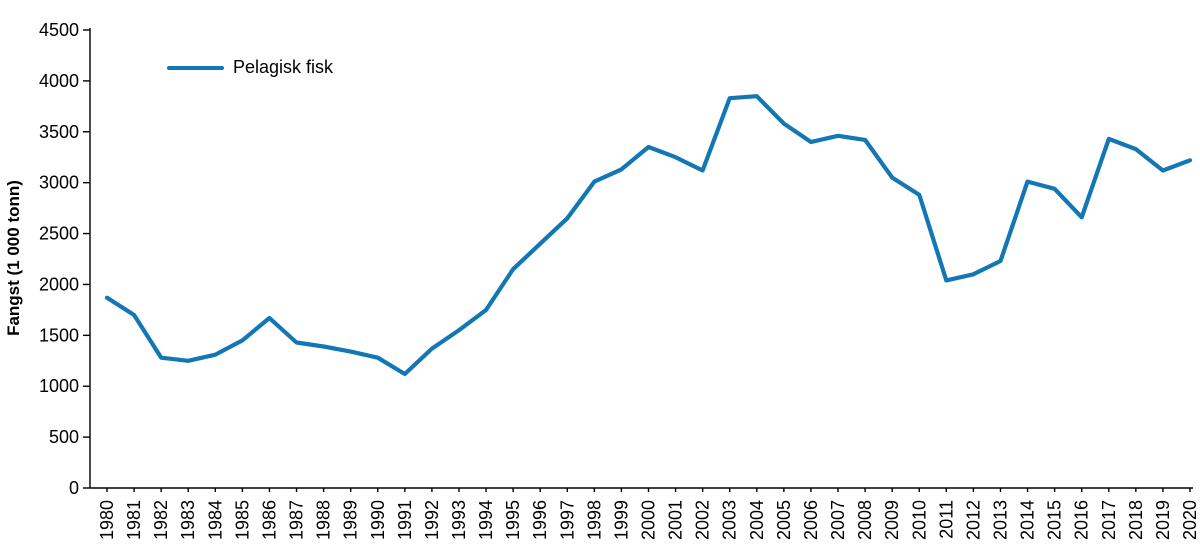 The height and width of the screenshot is (559, 1200). What do you see at coordinates (1082, 520) in the screenshot?
I see `x-tick-label: 2016` at bounding box center [1082, 520].